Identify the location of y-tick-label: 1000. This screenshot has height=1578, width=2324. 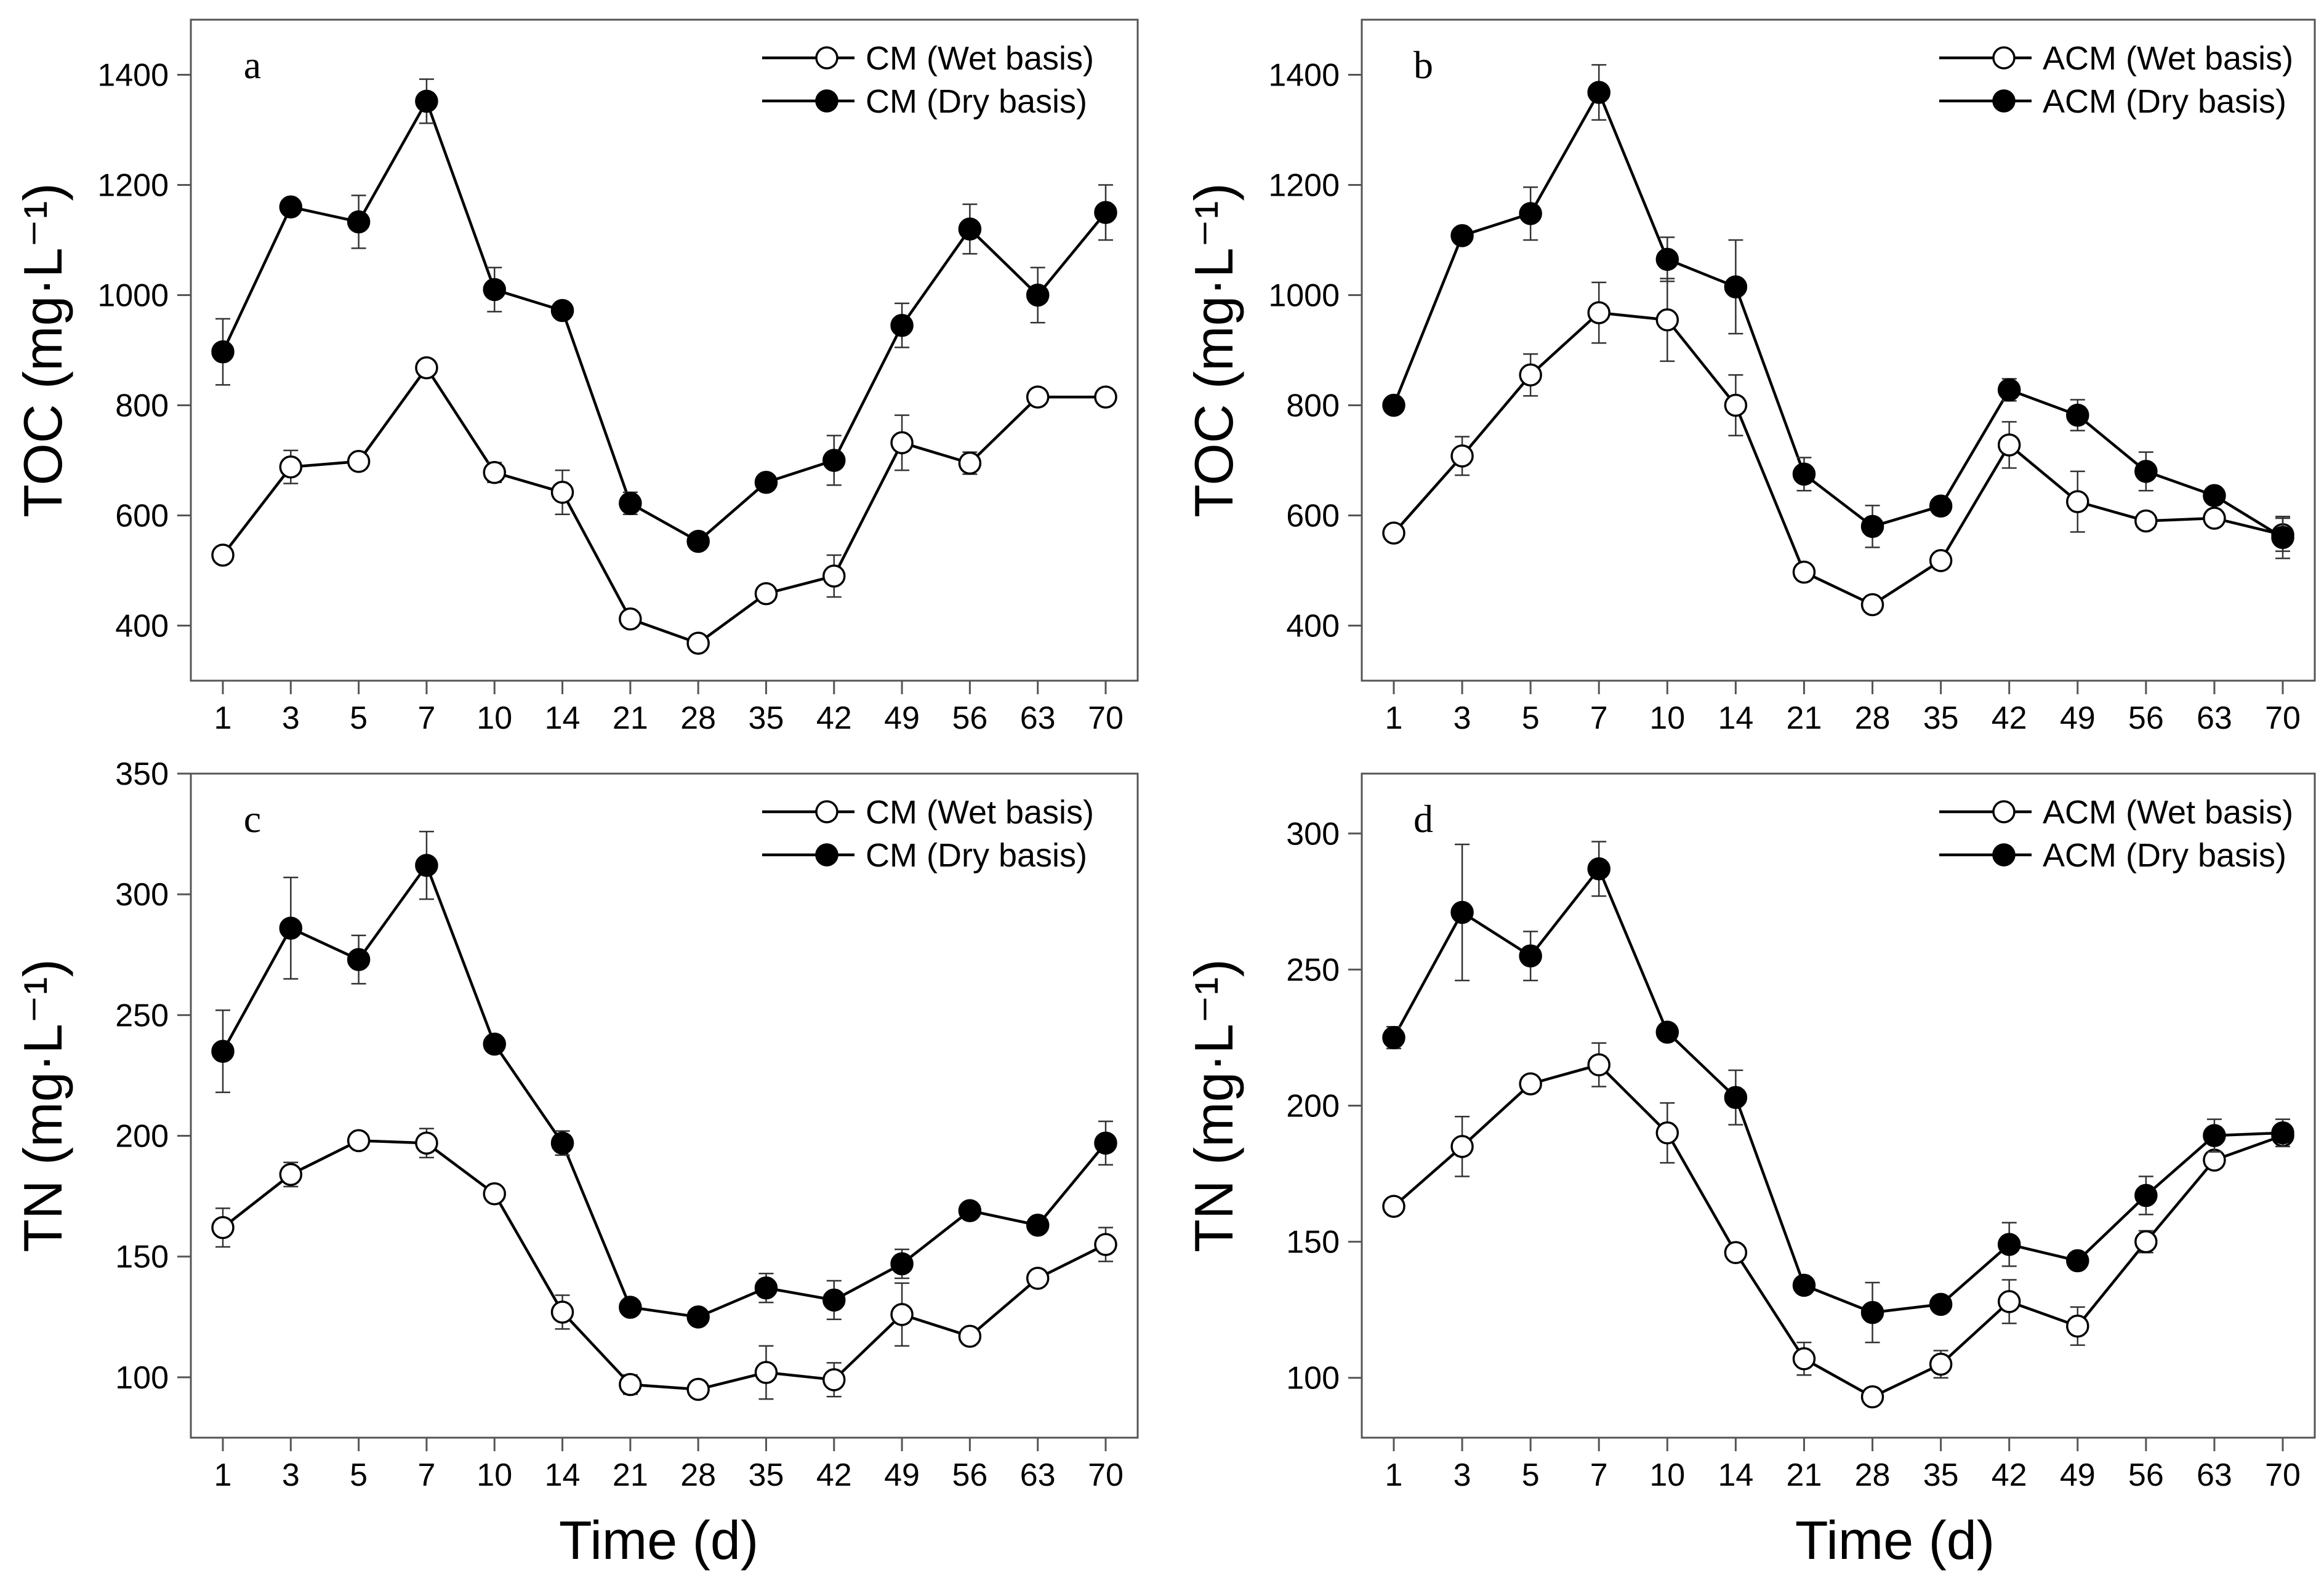
(1304, 296).